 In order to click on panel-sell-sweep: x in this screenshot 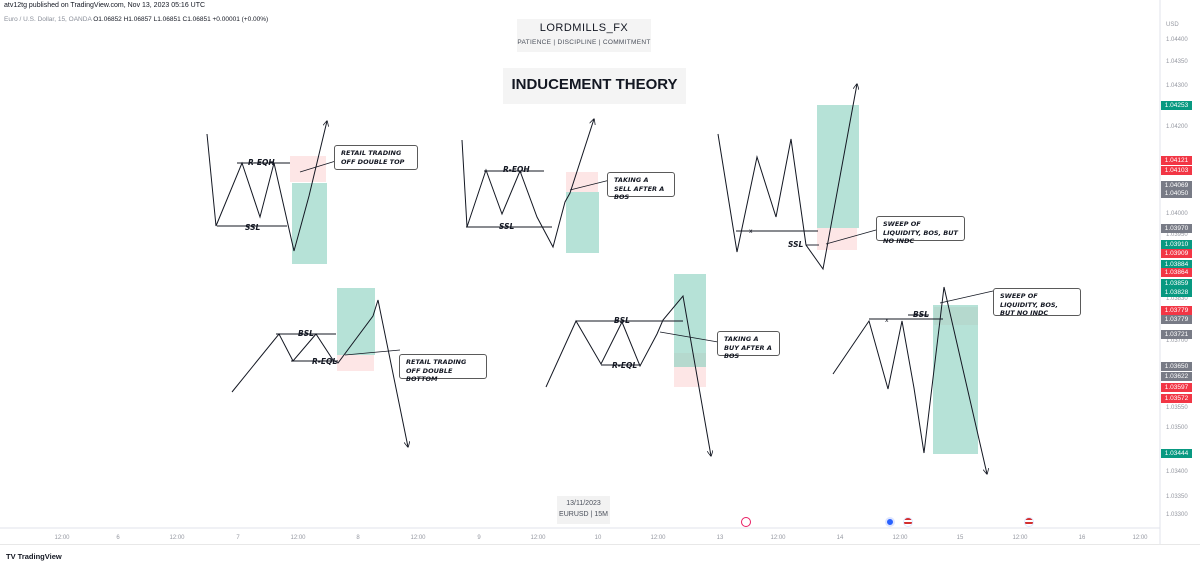, I will do `click(797, 177)`.